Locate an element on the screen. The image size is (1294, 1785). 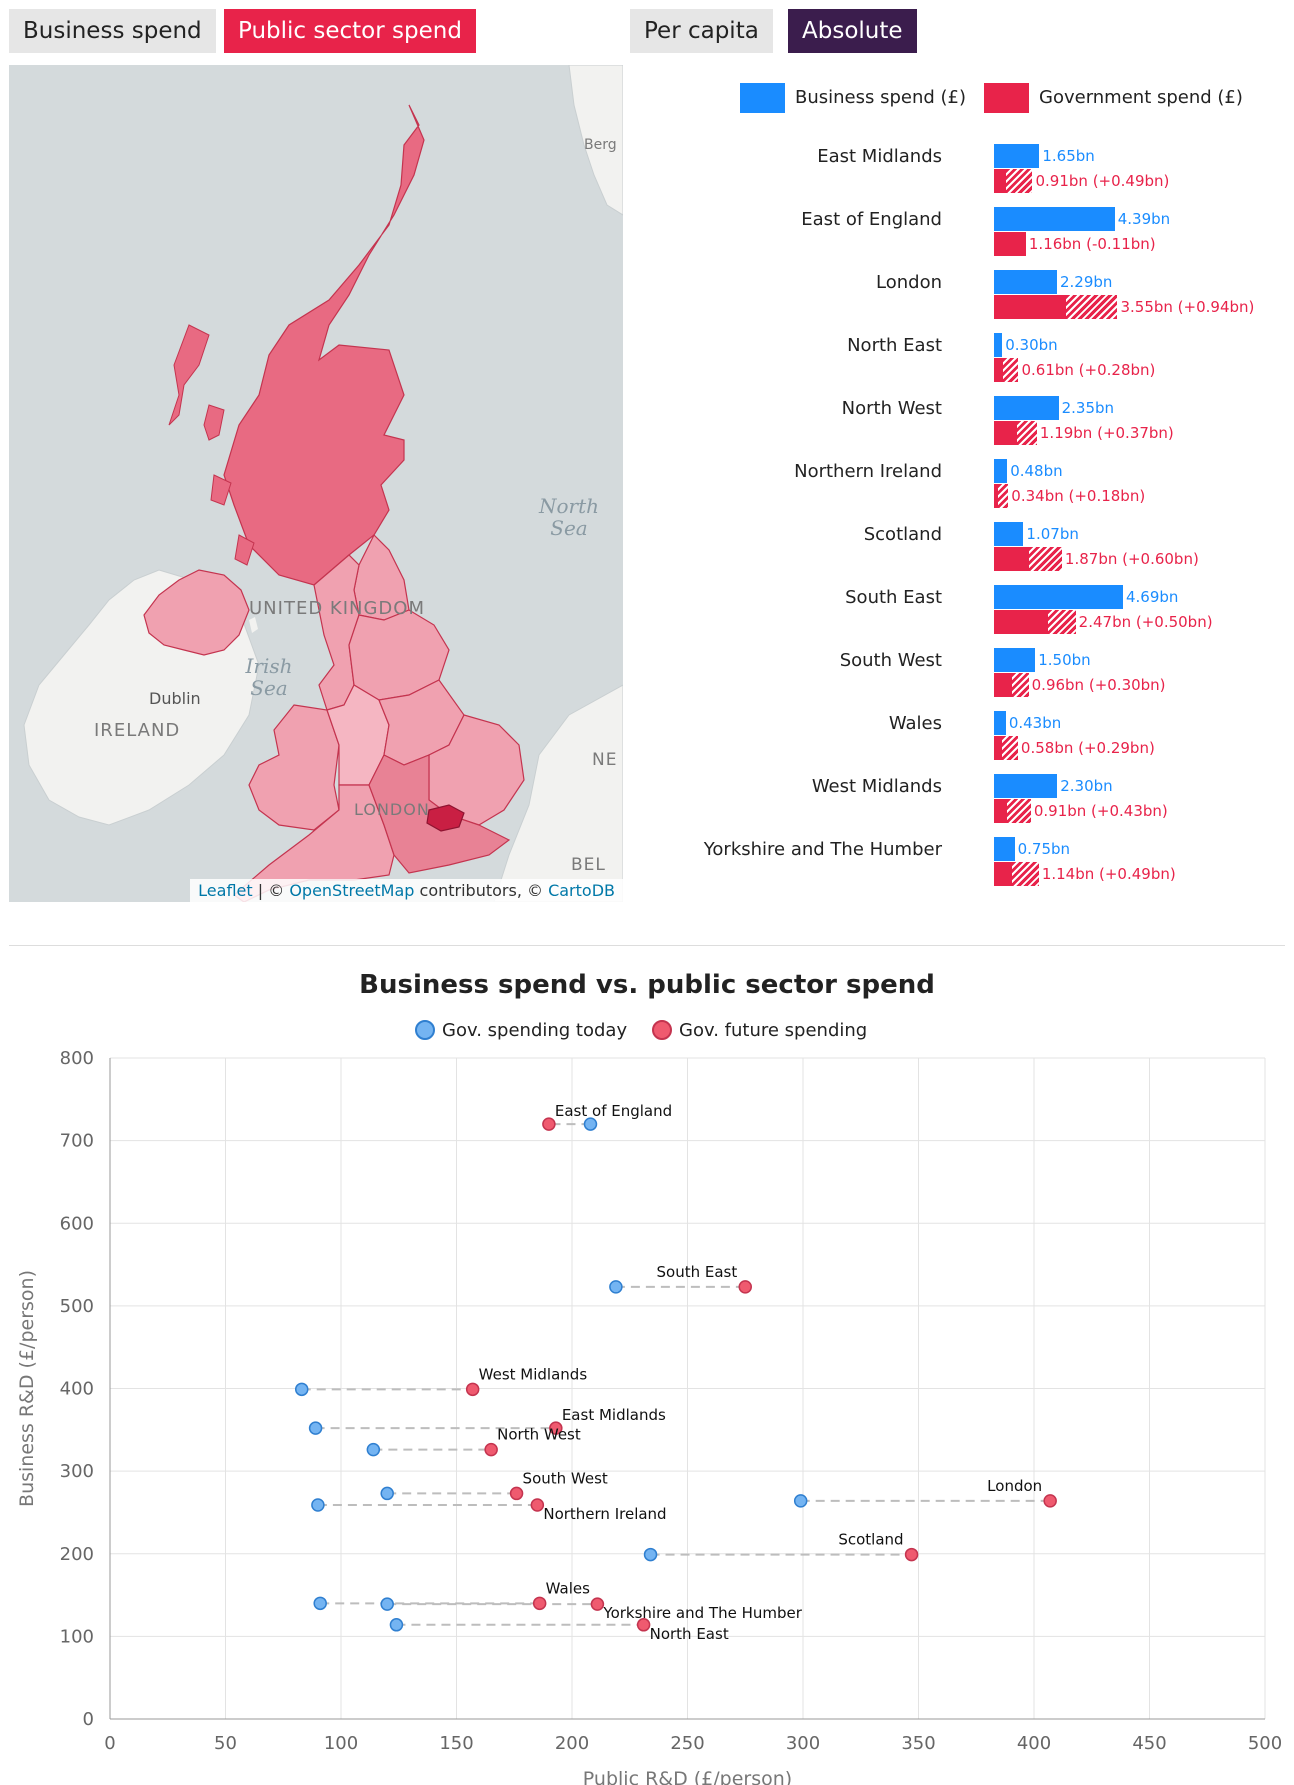
y-tick-label: 800 is located at coordinates (77, 1058).